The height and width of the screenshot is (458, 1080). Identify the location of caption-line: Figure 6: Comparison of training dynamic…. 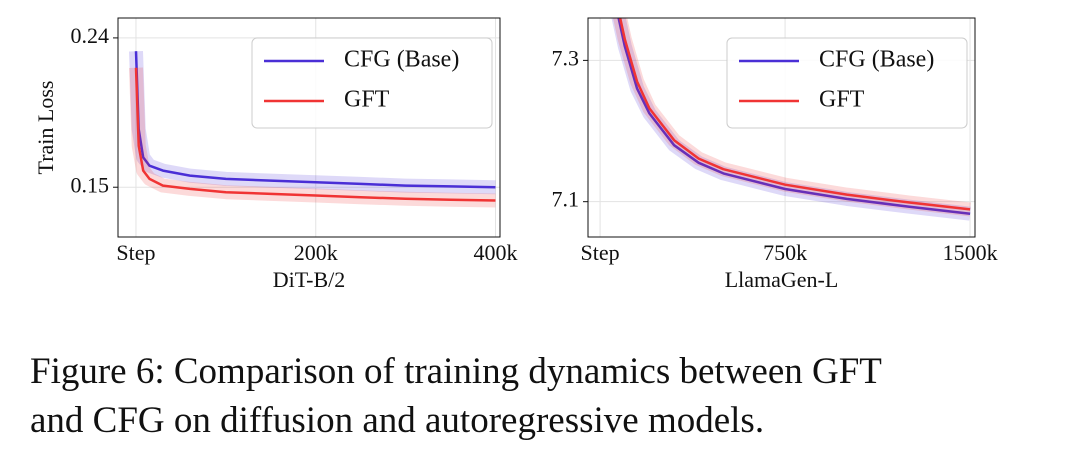
(456, 371).